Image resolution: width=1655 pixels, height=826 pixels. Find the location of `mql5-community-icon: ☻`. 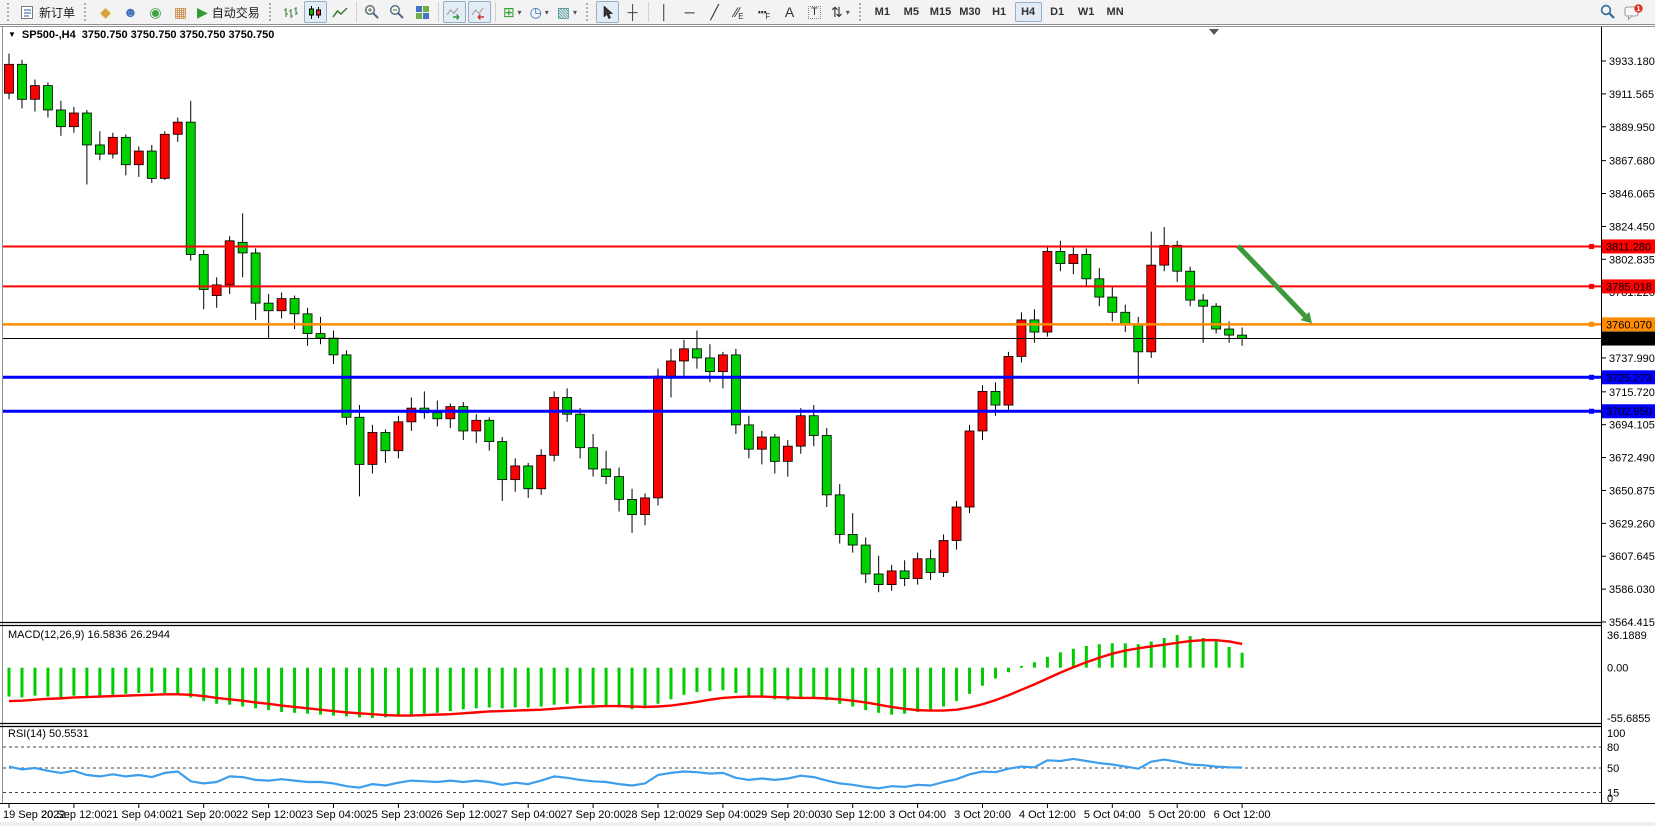

mql5-community-icon: ☻ is located at coordinates (130, 12).